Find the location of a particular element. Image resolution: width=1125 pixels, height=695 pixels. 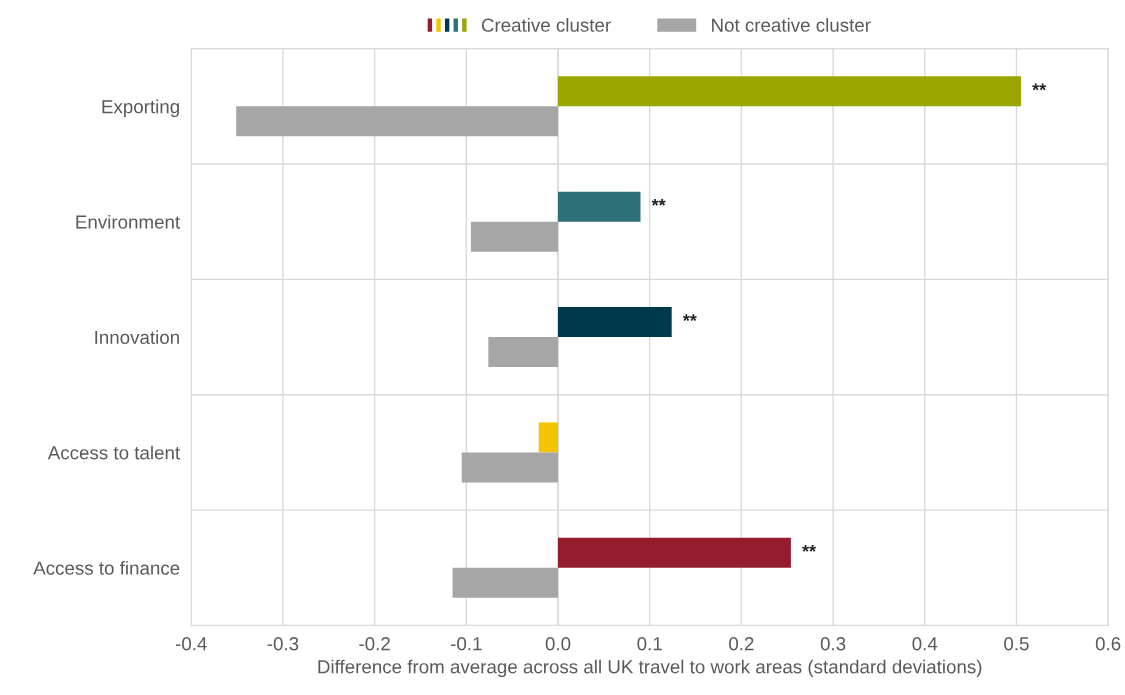

x-tick-label: -0.3 is located at coordinates (283, 644).